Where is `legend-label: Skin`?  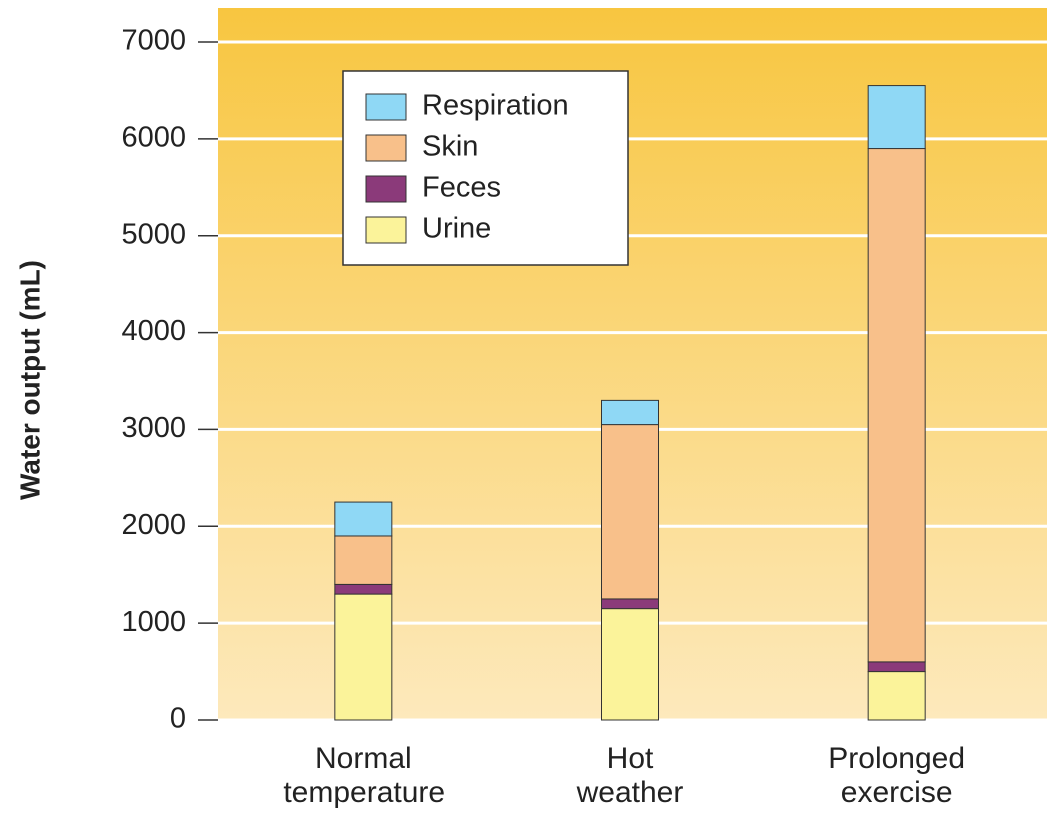
legend-label: Skin is located at coordinates (450, 147).